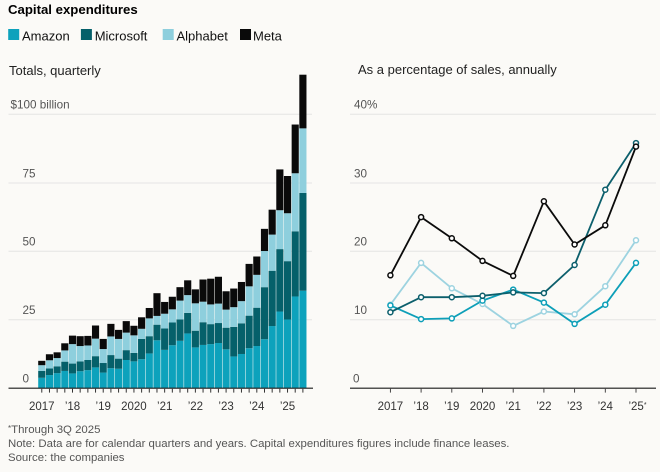  Describe the element at coordinates (66, 458) in the screenshot. I see `svg-text: Source: the companies` at that location.